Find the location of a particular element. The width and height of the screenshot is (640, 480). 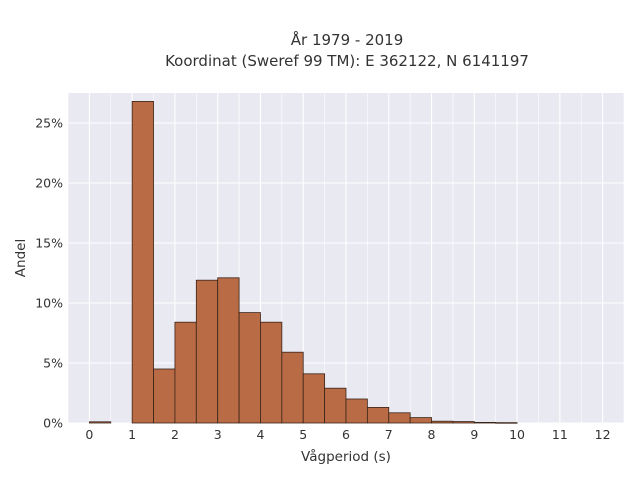

x-tick-label: 11 is located at coordinates (560, 434).